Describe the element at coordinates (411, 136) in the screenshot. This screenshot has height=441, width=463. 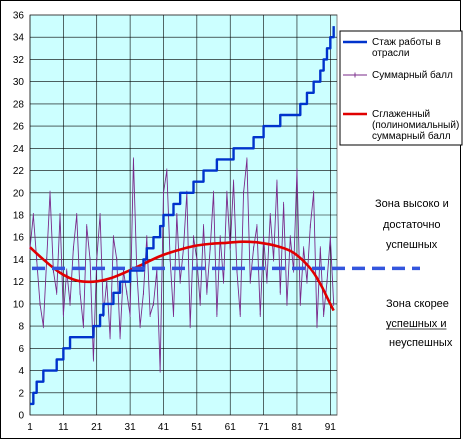
I see `legend-label-2: суммарный балл` at that location.